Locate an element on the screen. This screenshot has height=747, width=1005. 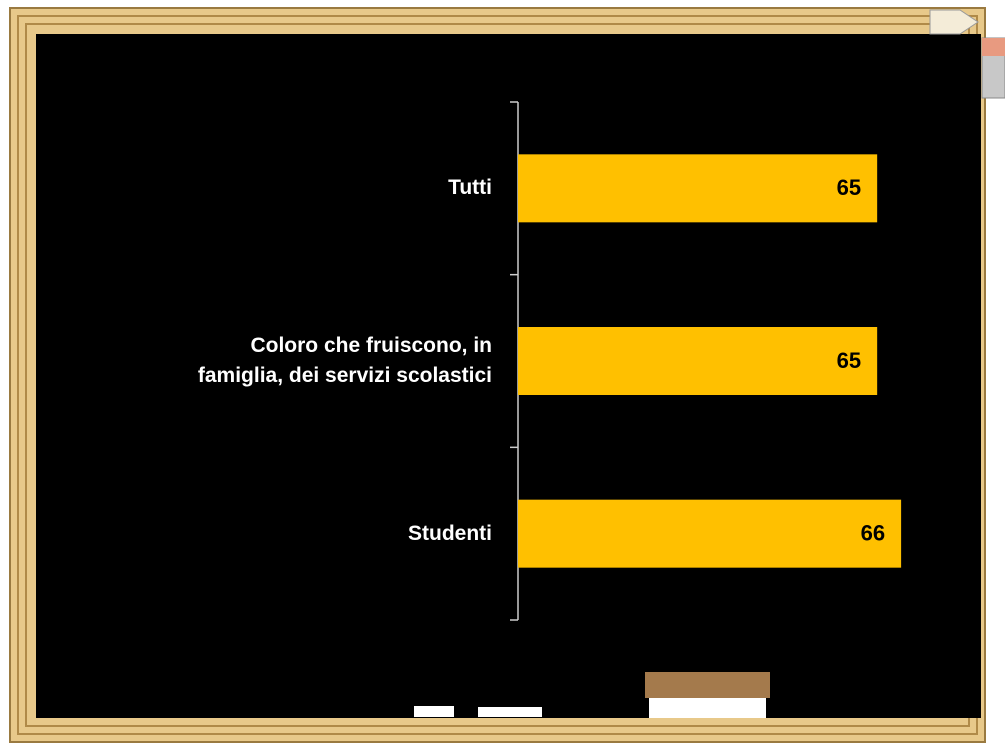
category-label: Tutti is located at coordinates (470, 188).